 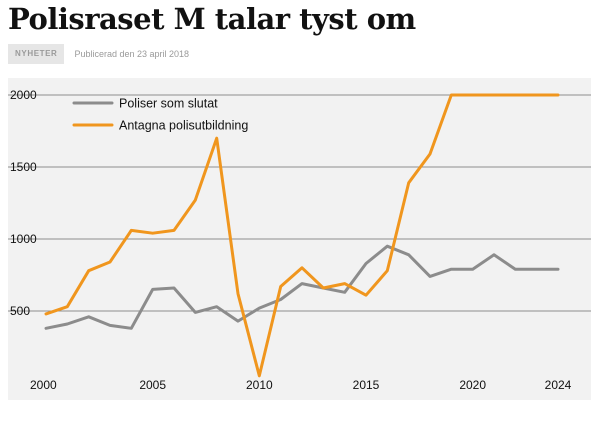 What do you see at coordinates (23, 239) in the screenshot?
I see `y-tick-label-1000: 1000` at bounding box center [23, 239].